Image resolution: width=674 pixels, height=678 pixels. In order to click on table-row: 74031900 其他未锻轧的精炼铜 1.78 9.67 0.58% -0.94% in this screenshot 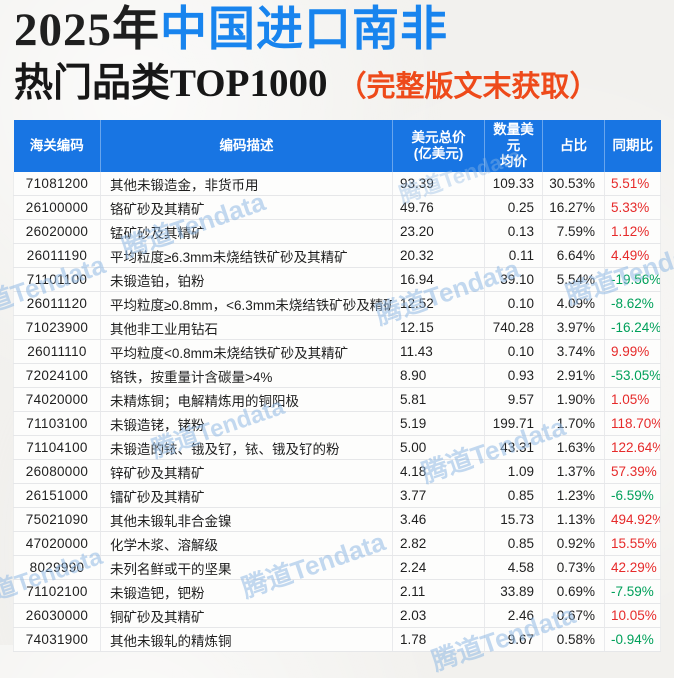, I will do `click(337, 639)`.